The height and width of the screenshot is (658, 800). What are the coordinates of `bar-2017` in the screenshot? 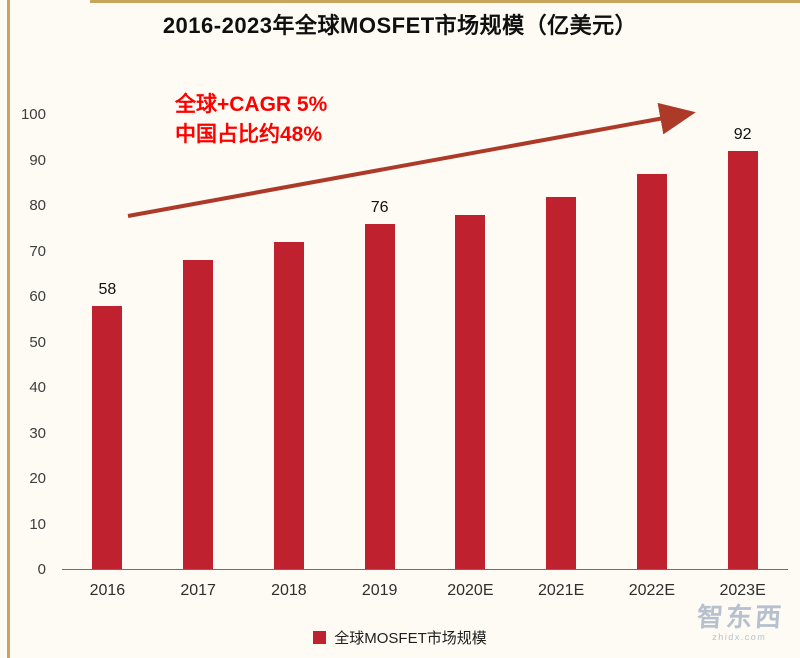 It's located at (198, 414).